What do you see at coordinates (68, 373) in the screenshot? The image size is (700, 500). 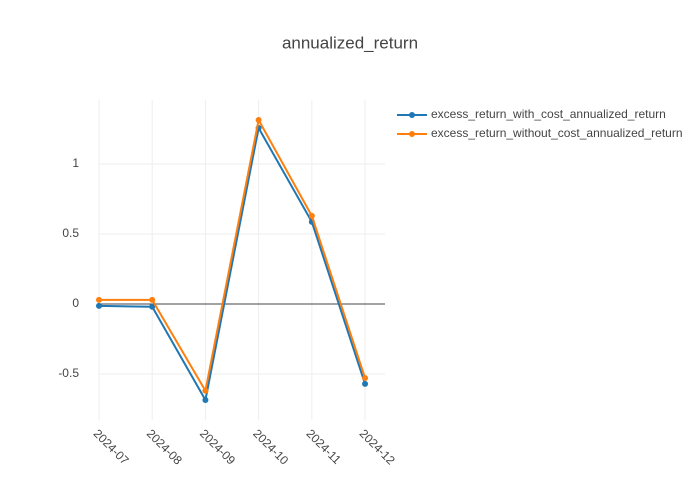 I see `y-tick-label: -0.5` at bounding box center [68, 373].